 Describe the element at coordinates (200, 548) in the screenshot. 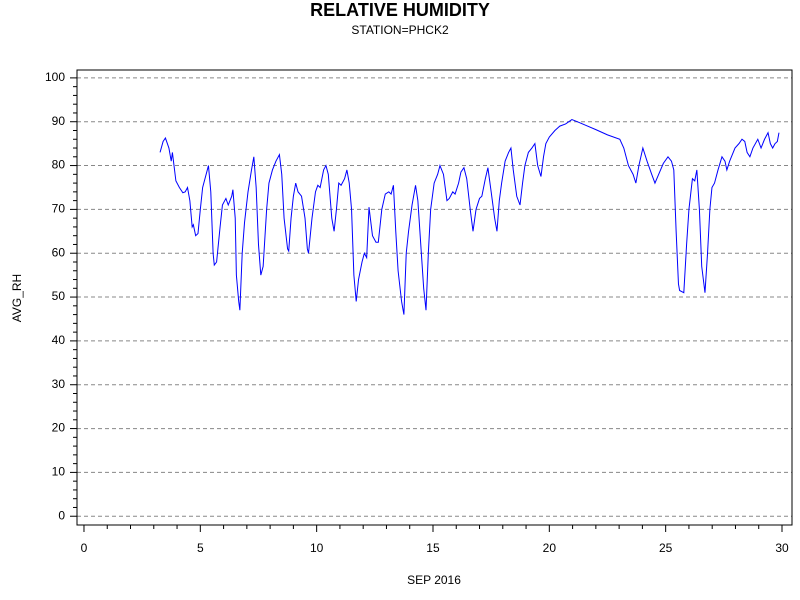

I see `x-tick-label: 5` at that location.